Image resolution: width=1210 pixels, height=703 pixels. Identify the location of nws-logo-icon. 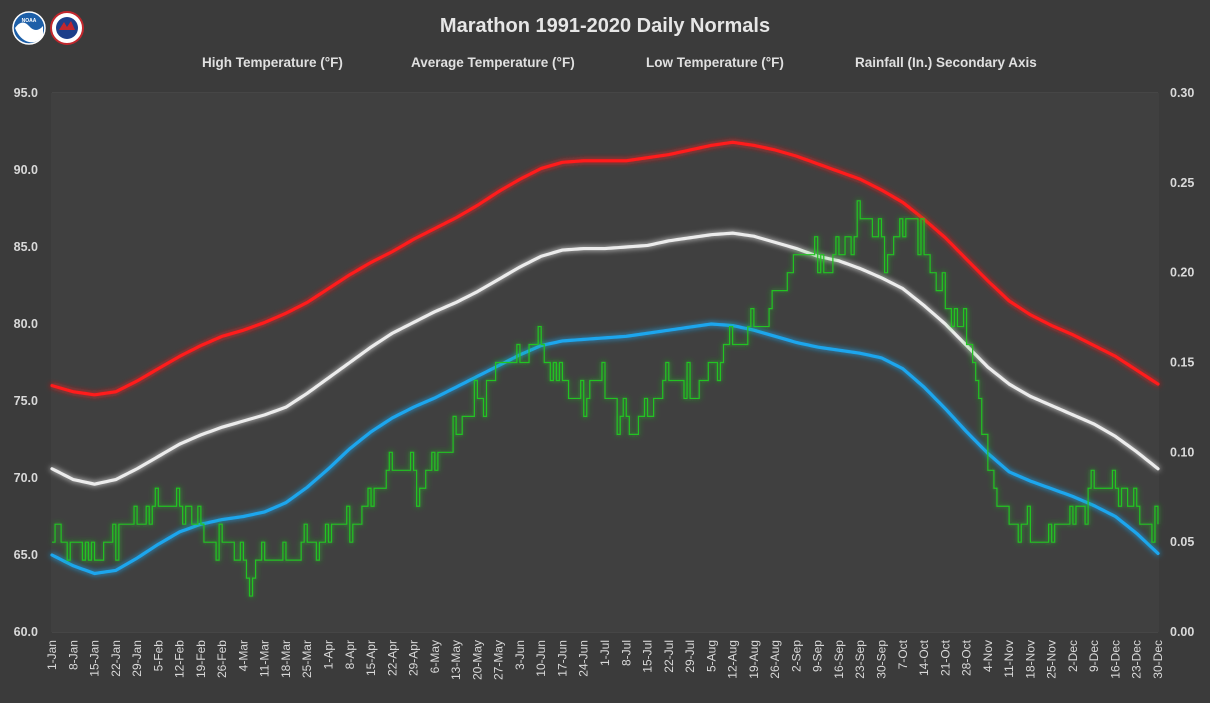
(67, 28).